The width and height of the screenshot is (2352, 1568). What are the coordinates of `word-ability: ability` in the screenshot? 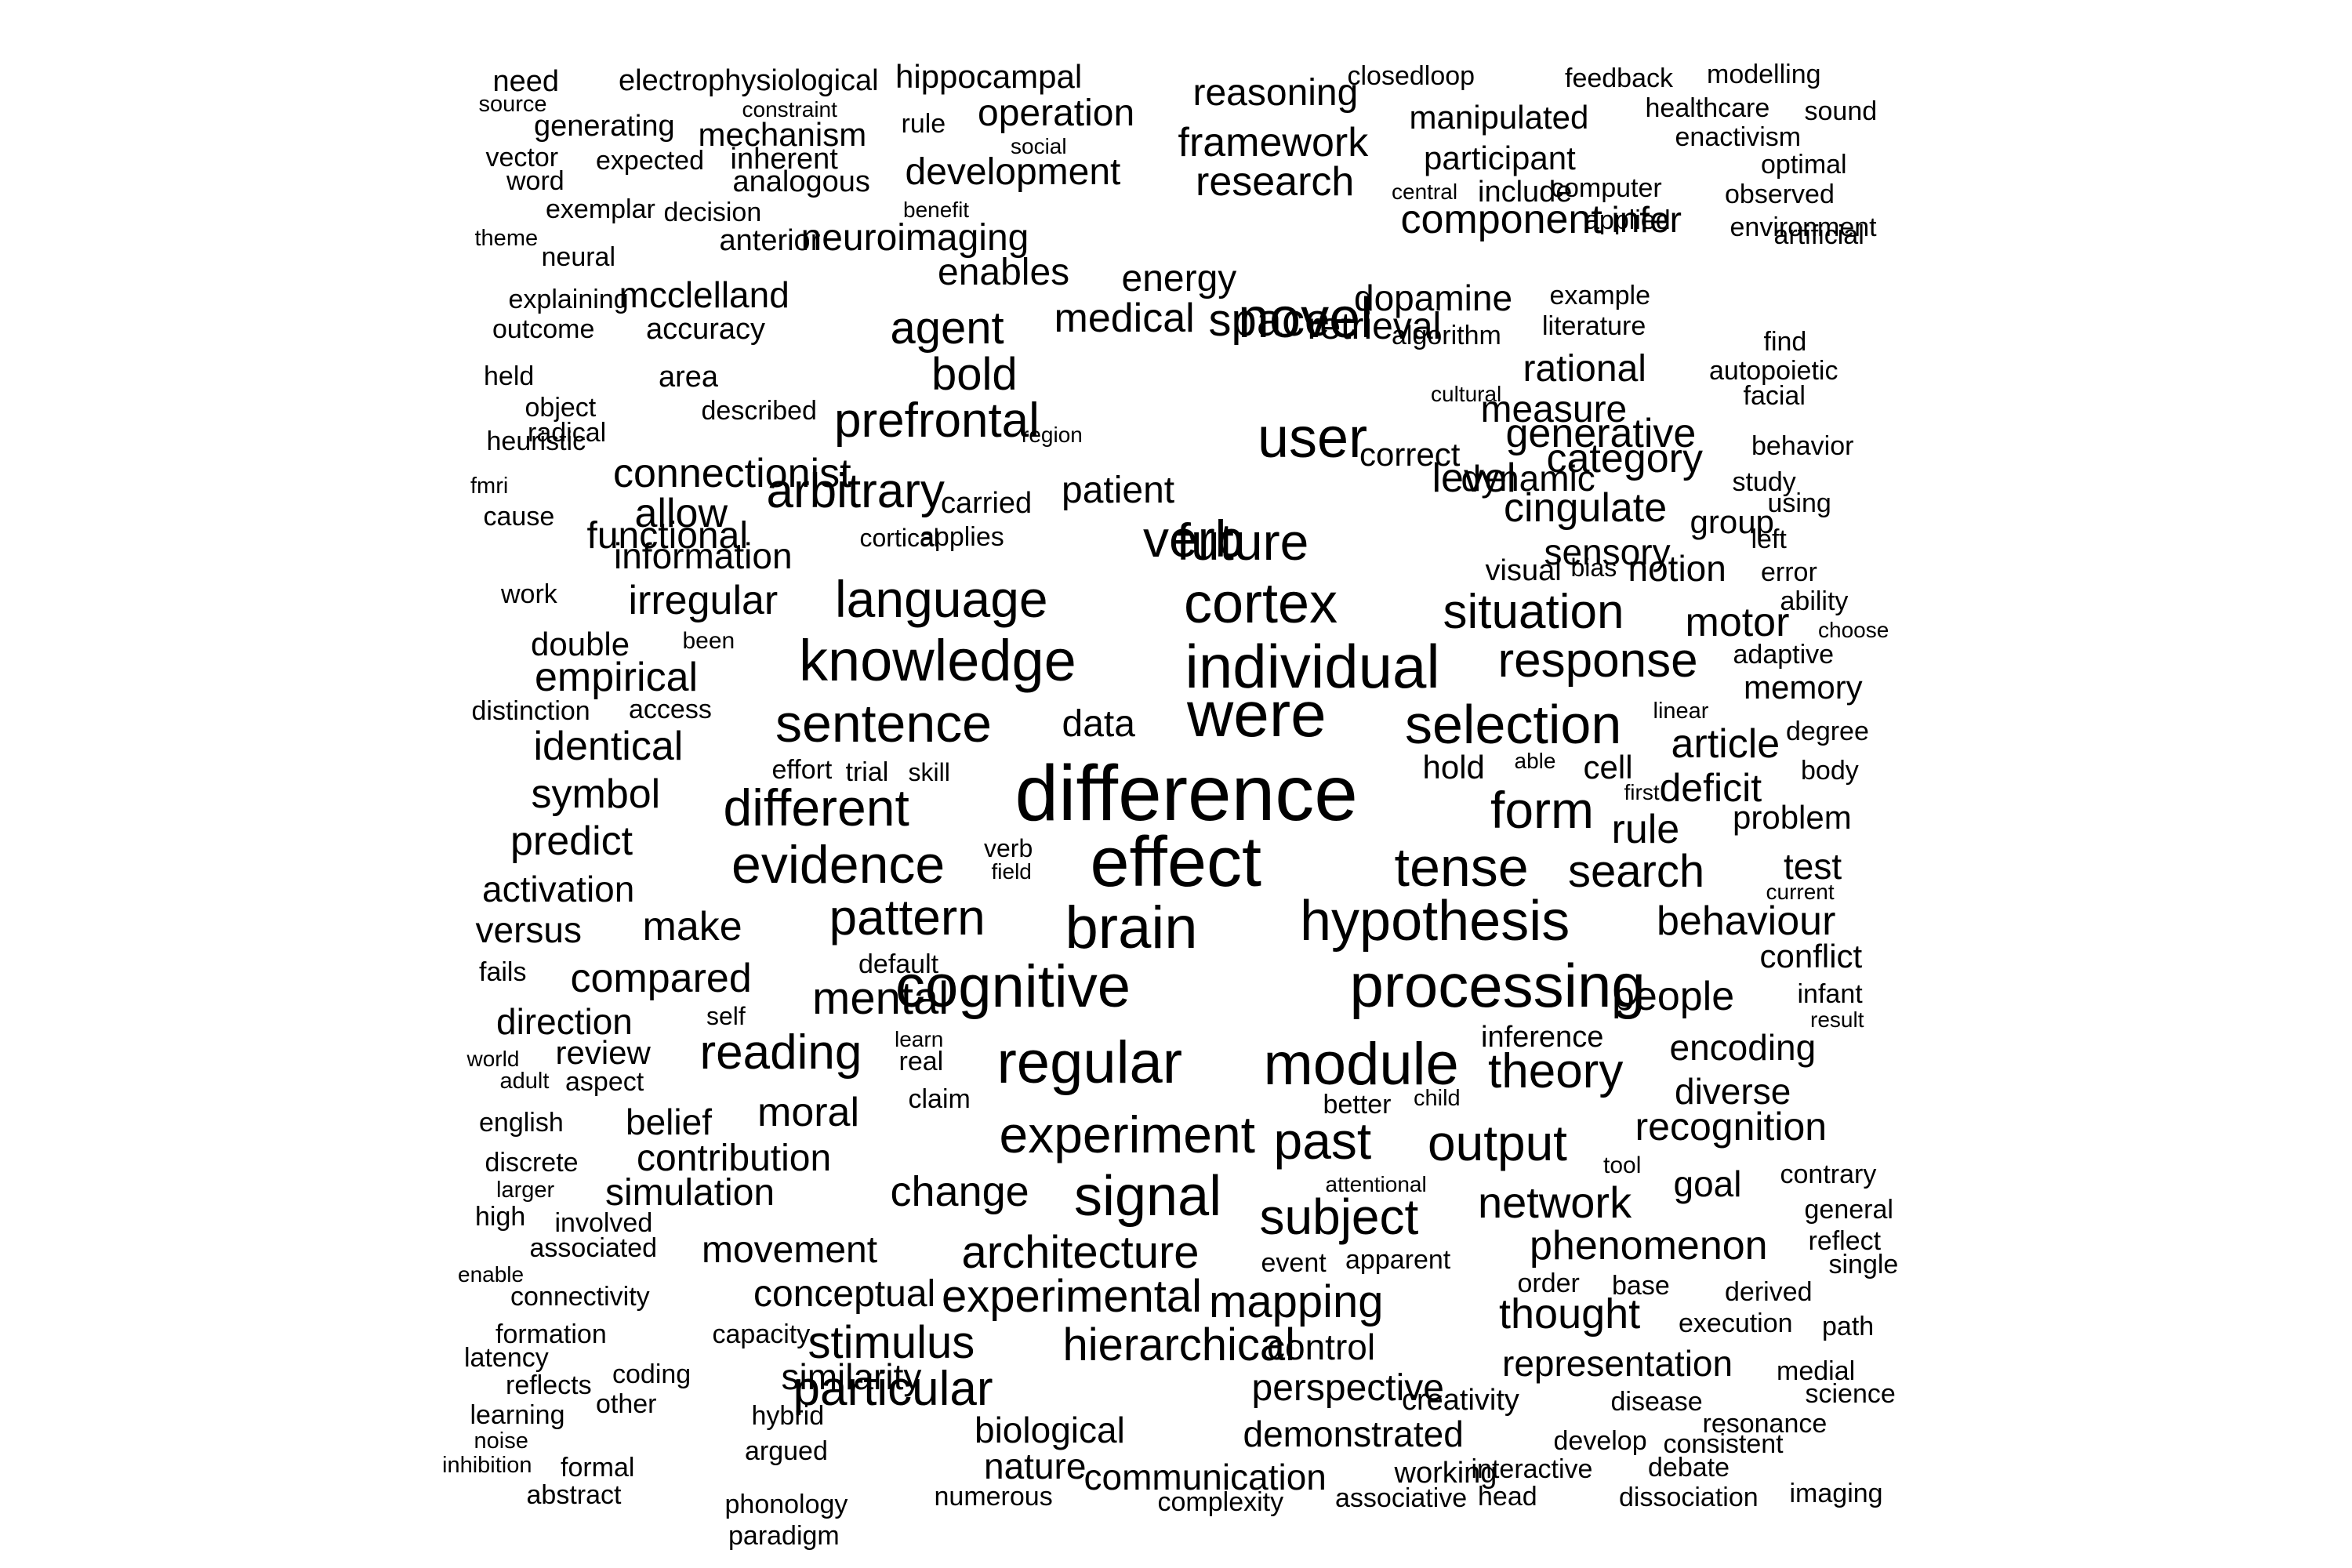 It's located at (1814, 601).